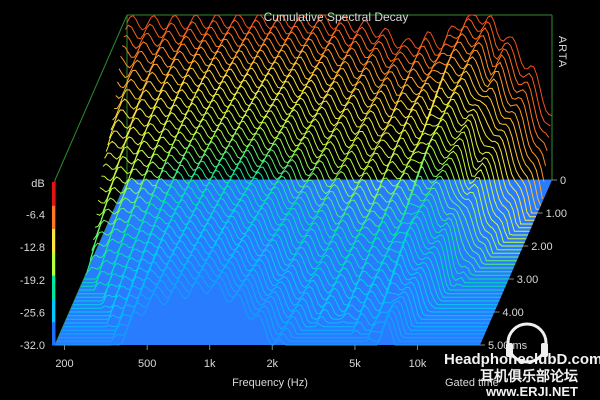 This screenshot has width=600, height=400. I want to click on headphone-cup-left-icon, so click(509, 350).